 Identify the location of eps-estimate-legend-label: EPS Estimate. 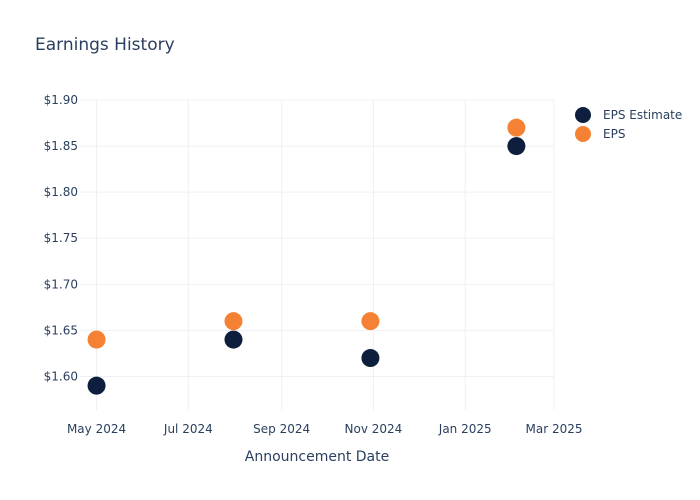
(642, 115).